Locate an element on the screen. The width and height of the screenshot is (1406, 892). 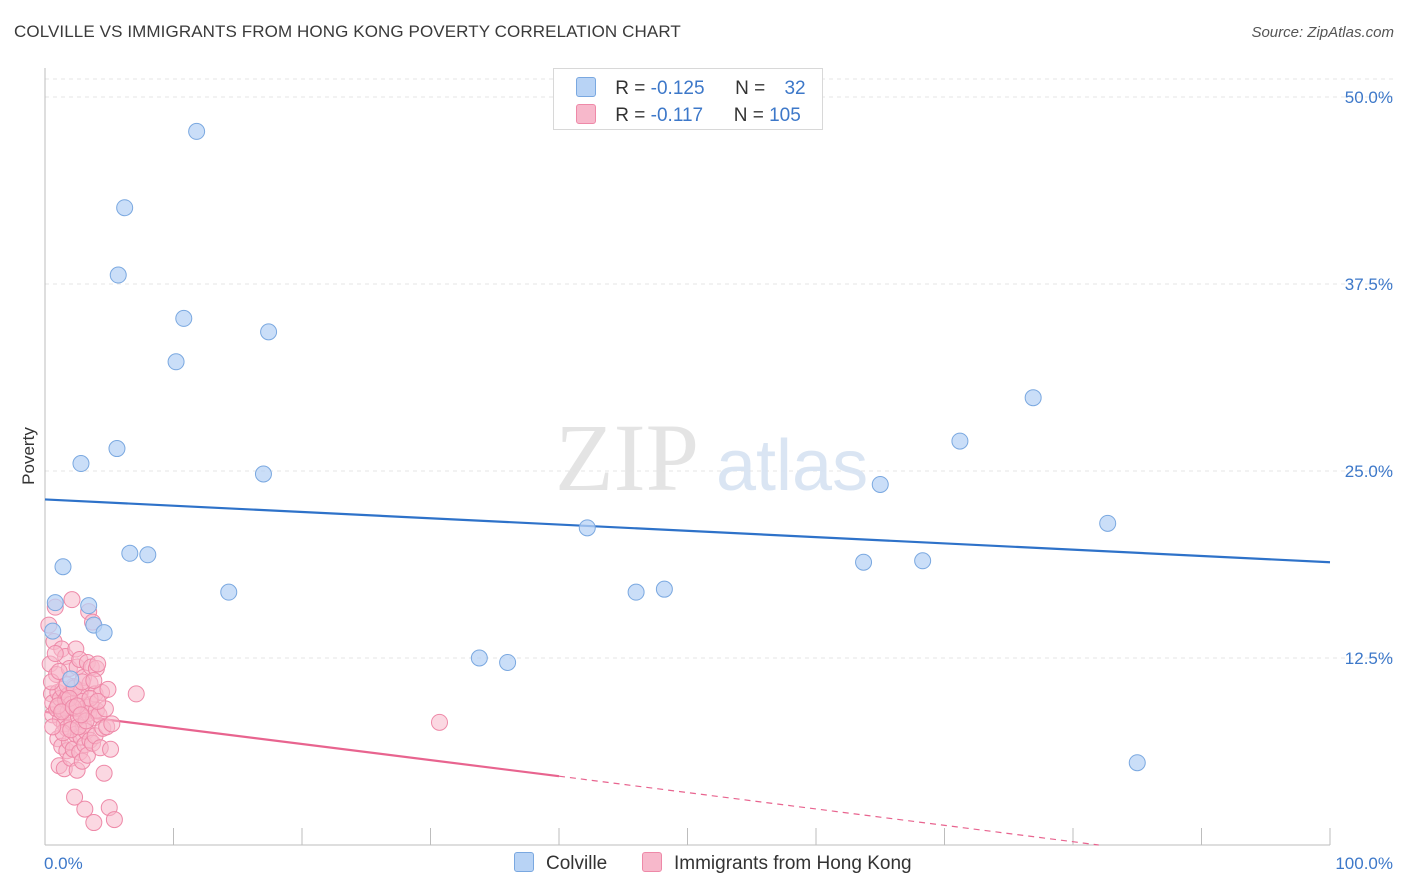
legend-swatch-colville is located at coordinates (586, 87).